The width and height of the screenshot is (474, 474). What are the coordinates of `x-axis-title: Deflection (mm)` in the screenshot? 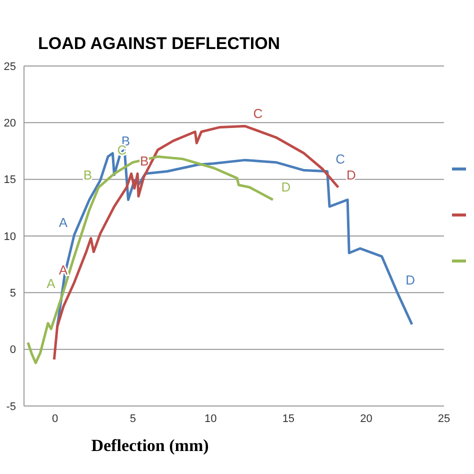 It's located at (150, 446).